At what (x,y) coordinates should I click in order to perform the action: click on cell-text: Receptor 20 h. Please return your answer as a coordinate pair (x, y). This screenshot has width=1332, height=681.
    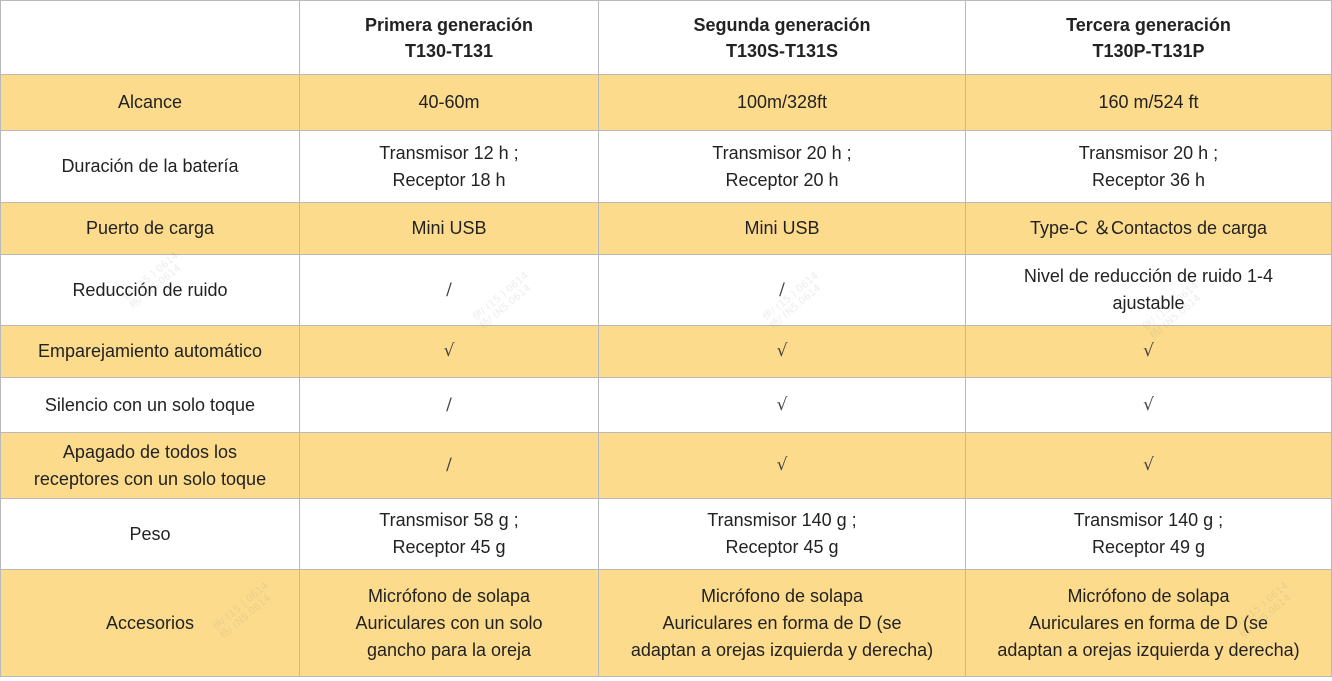
    Looking at the image, I should click on (782, 179).